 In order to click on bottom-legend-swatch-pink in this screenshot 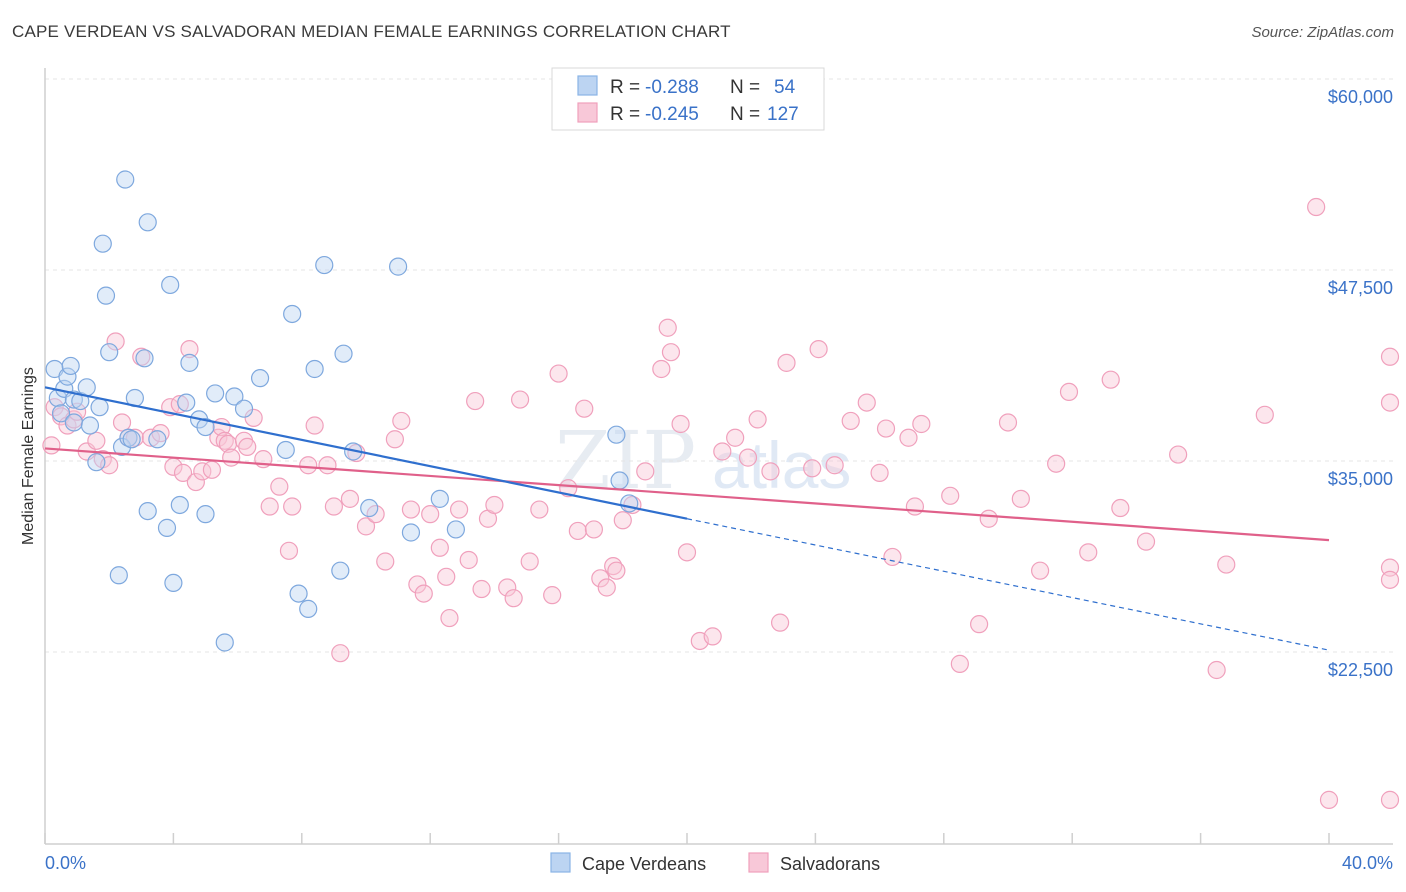, I will do `click(758, 862)`.